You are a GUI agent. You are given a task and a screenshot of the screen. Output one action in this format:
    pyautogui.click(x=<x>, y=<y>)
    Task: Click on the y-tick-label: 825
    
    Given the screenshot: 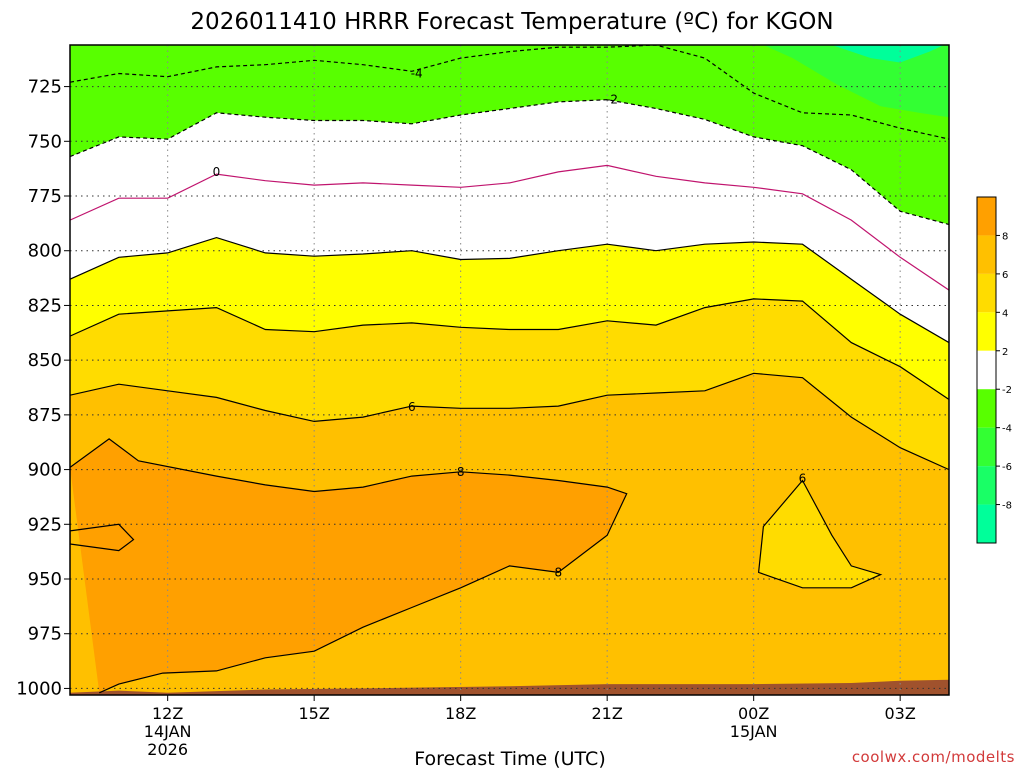 What is the action you would take?
    pyautogui.click(x=45, y=305)
    